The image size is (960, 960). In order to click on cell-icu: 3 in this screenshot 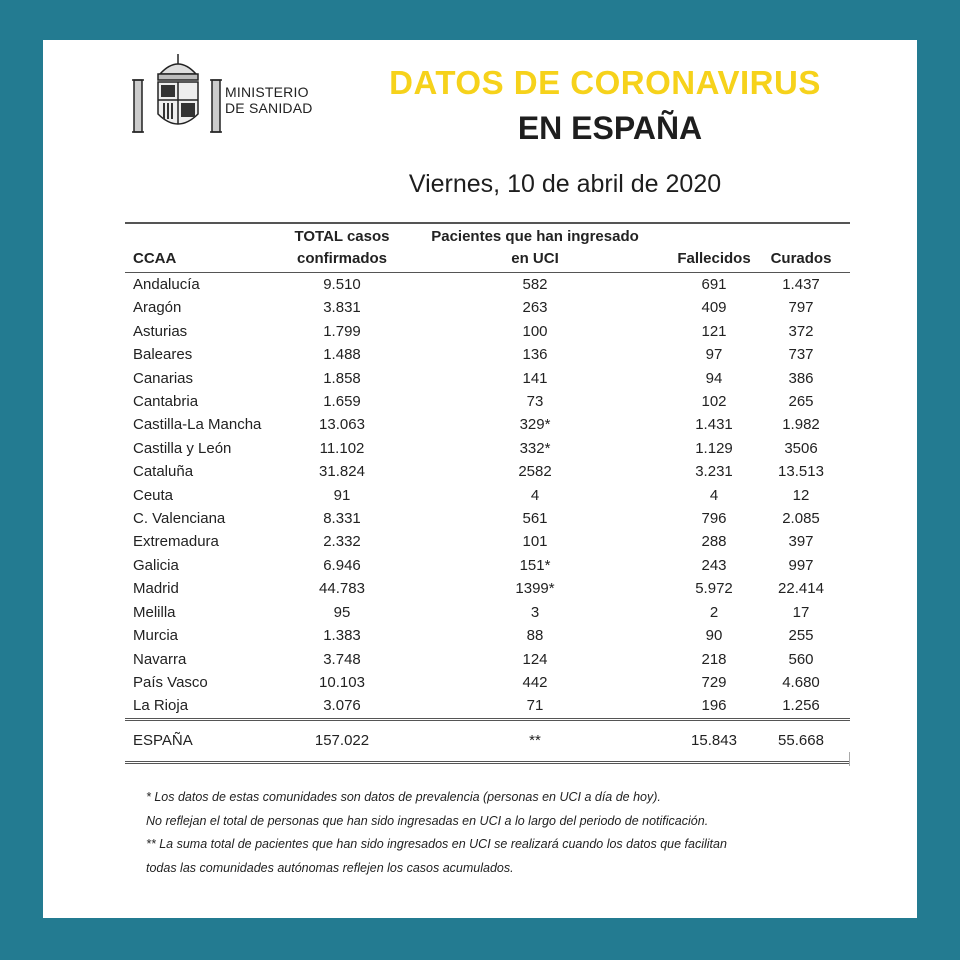, I will do `click(535, 612)`.